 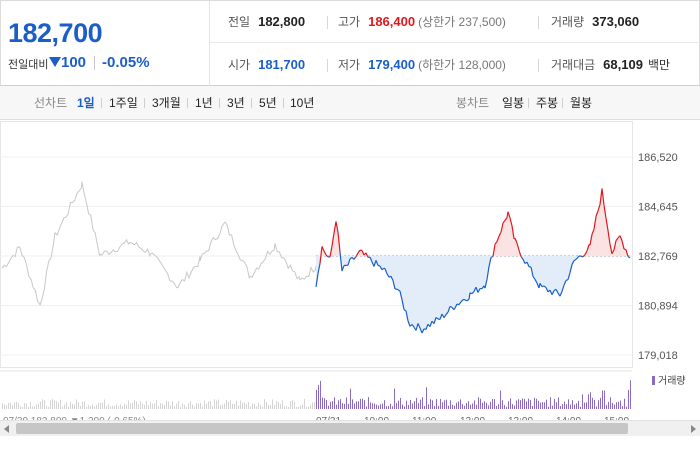 What do you see at coordinates (86, 103) in the screenshot?
I see `period-1d: 1일` at bounding box center [86, 103].